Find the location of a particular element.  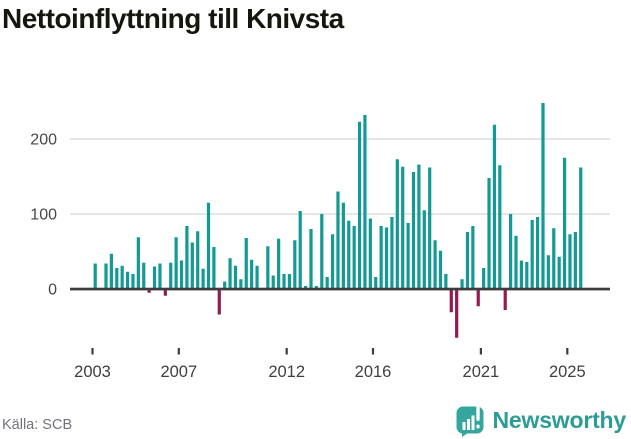

x-tick-label: 2012 is located at coordinates (286, 372).